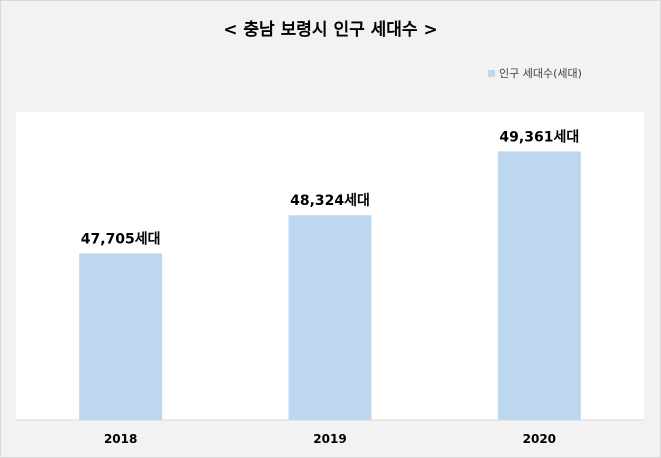 This screenshot has width=661, height=458. I want to click on x-tick-label-2019: 2019, so click(329, 439).